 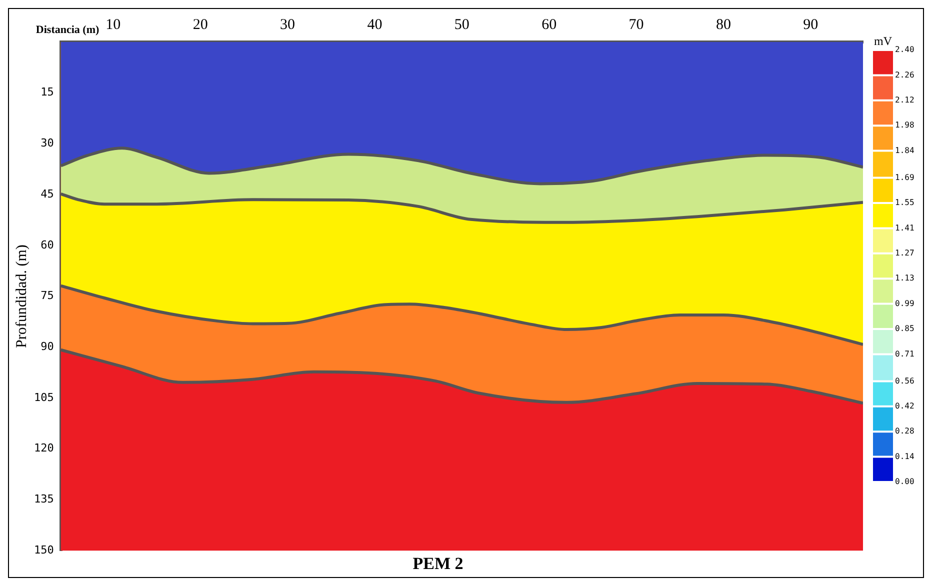 What do you see at coordinates (22, 296) in the screenshot?
I see `y-axis-title: Profundidad. (m)` at bounding box center [22, 296].